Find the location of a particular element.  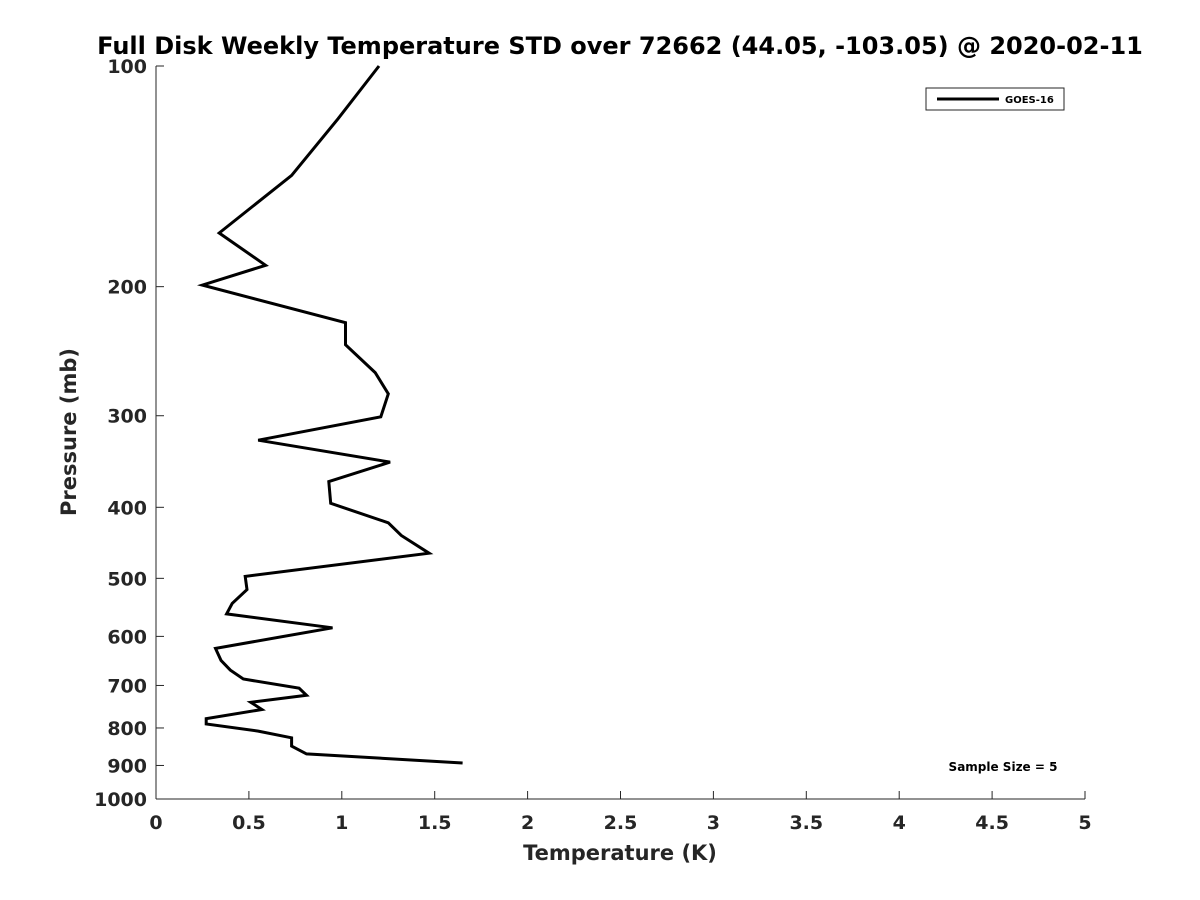

y-tick-label: 700 is located at coordinates (127, 686).